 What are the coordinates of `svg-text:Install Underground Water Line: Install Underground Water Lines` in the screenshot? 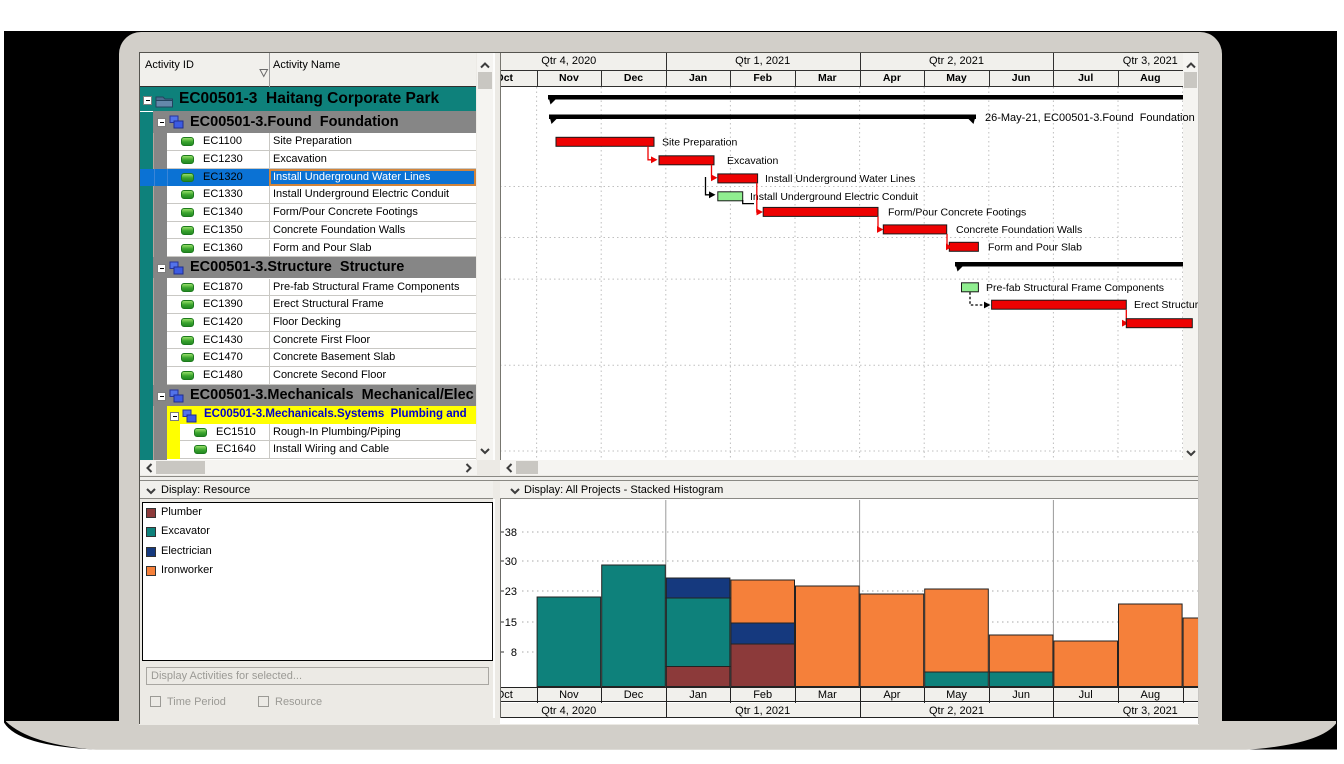 It's located at (840, 179).